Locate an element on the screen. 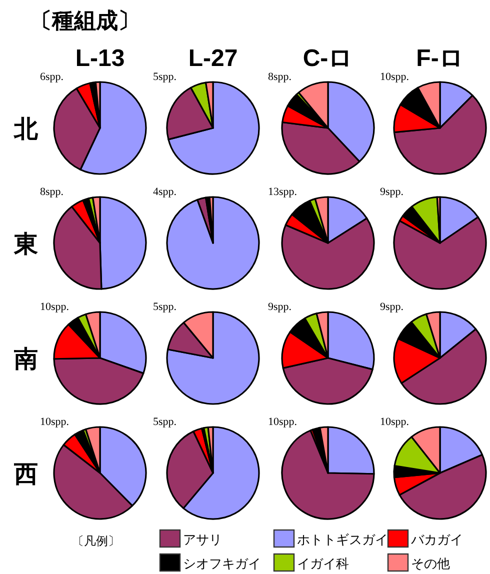  text: 南 is located at coordinates (25, 359).